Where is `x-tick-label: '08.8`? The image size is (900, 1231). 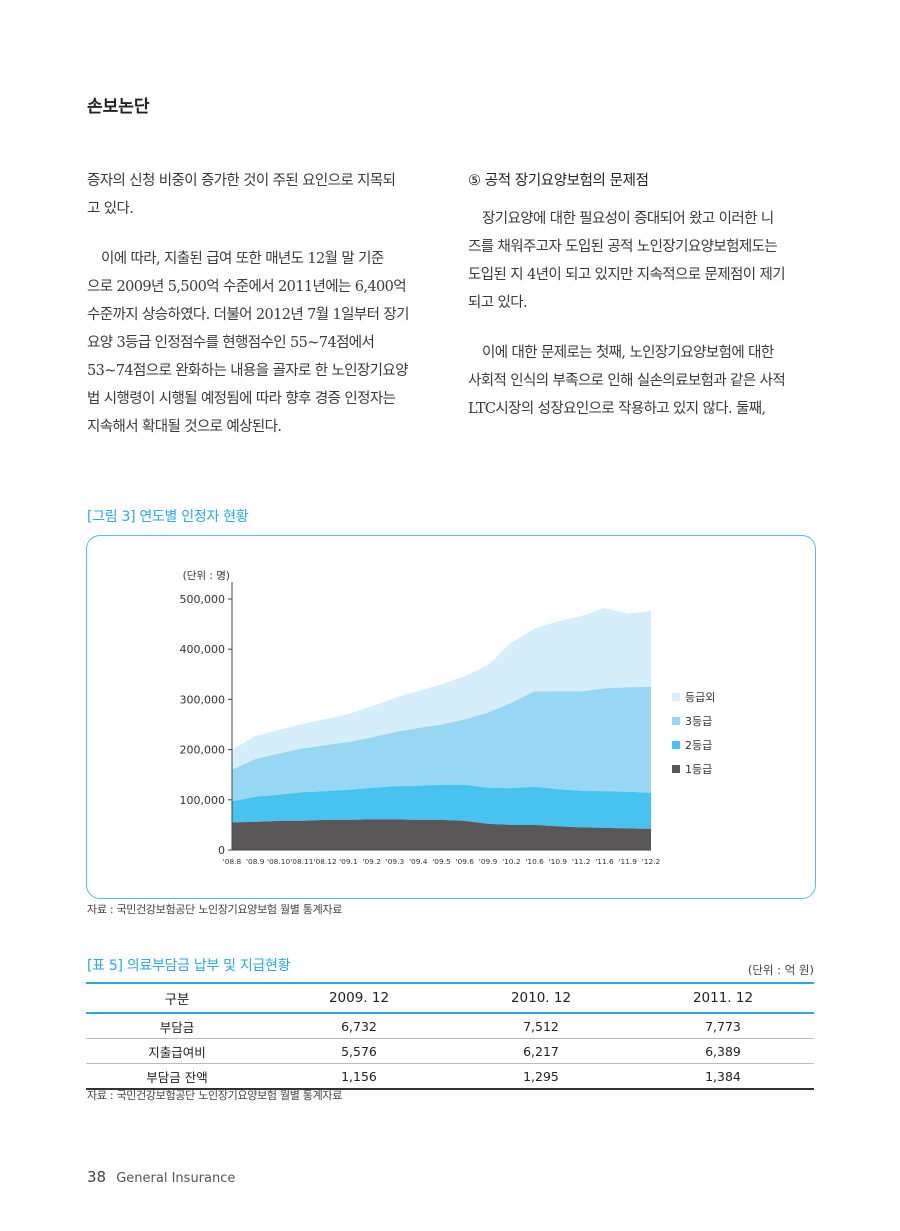 x-tick-label: '08.8 is located at coordinates (232, 861).